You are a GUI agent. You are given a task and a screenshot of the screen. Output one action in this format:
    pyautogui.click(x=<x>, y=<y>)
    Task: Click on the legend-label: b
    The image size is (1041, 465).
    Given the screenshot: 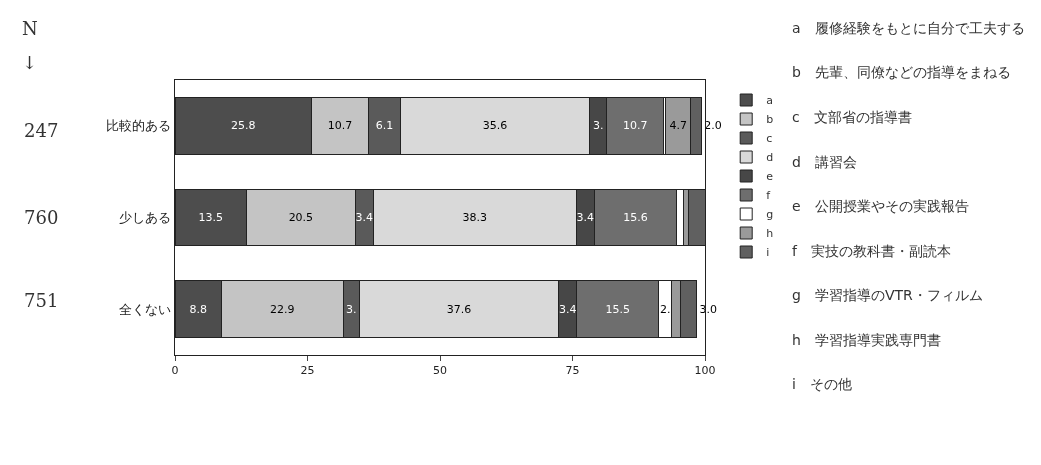 What is the action you would take?
    pyautogui.click(x=770, y=120)
    